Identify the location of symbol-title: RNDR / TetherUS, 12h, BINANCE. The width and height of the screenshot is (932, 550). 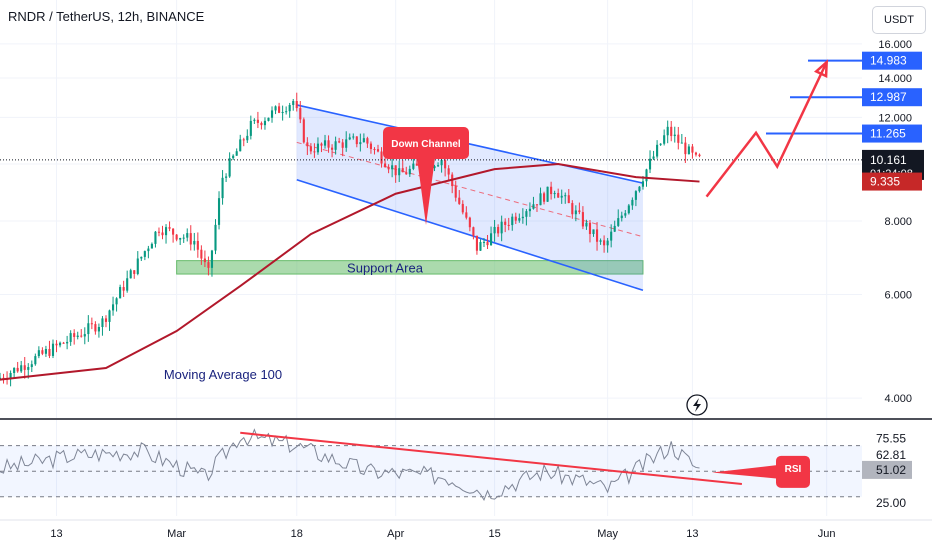
(106, 16).